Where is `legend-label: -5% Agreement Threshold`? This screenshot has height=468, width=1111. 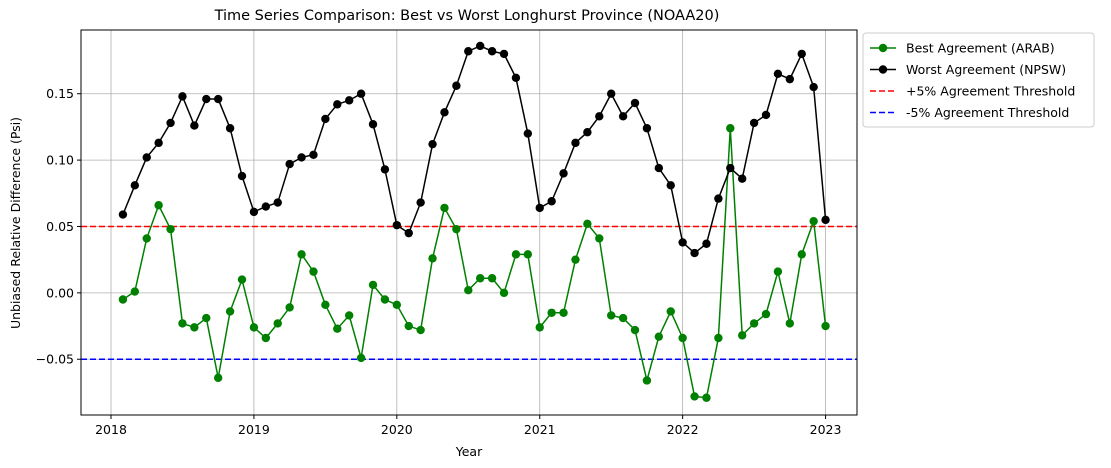 legend-label: -5% Agreement Threshold is located at coordinates (987, 112).